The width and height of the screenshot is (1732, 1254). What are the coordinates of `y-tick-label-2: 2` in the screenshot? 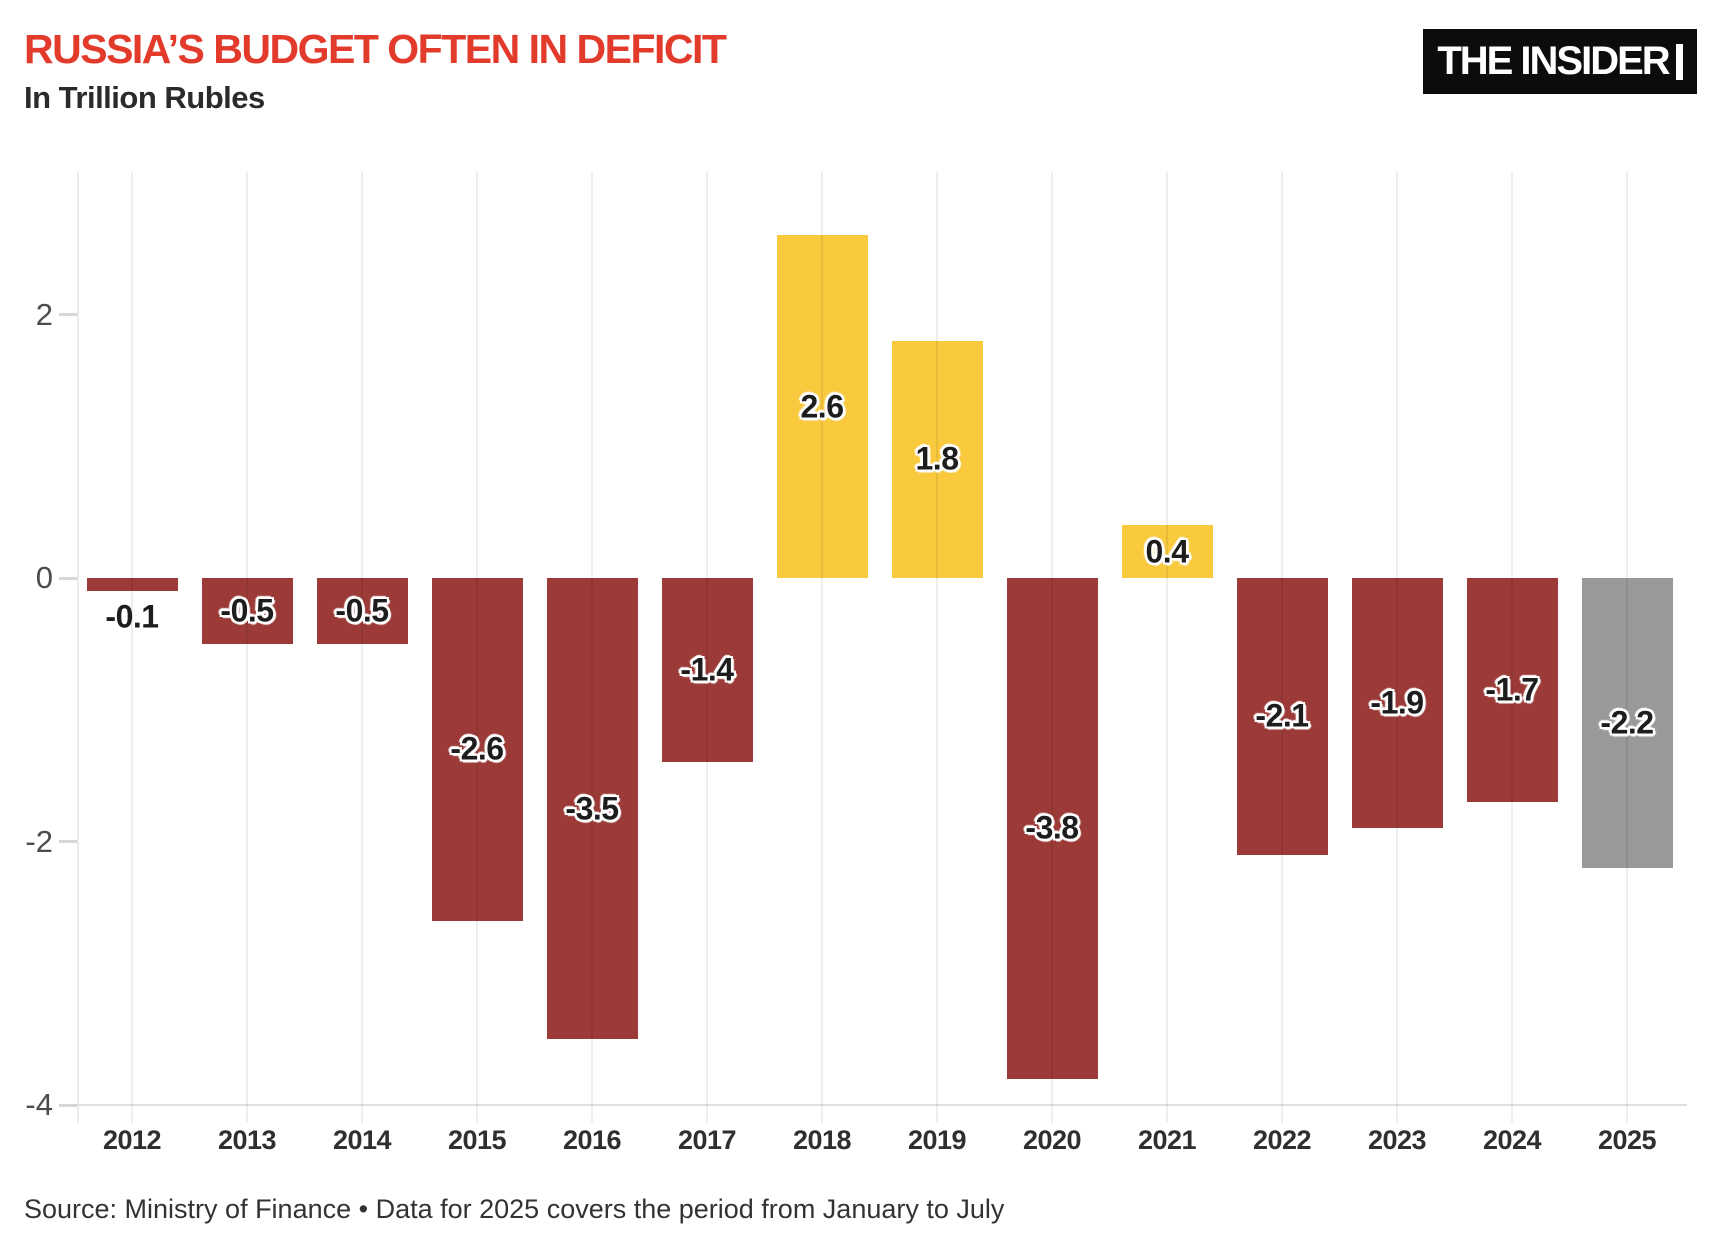 It's located at (44, 314).